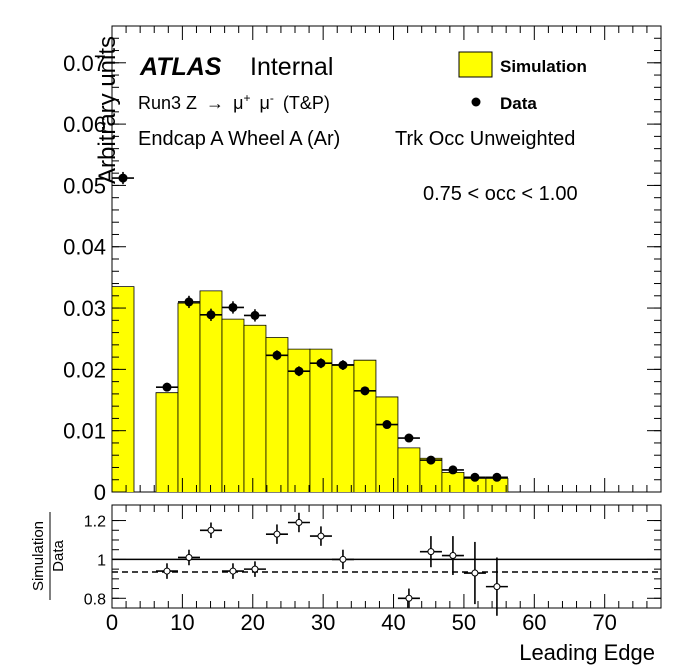 The image size is (696, 672). Describe the element at coordinates (167, 103) in the screenshot. I see `process-prefix: Run3 Z` at that location.